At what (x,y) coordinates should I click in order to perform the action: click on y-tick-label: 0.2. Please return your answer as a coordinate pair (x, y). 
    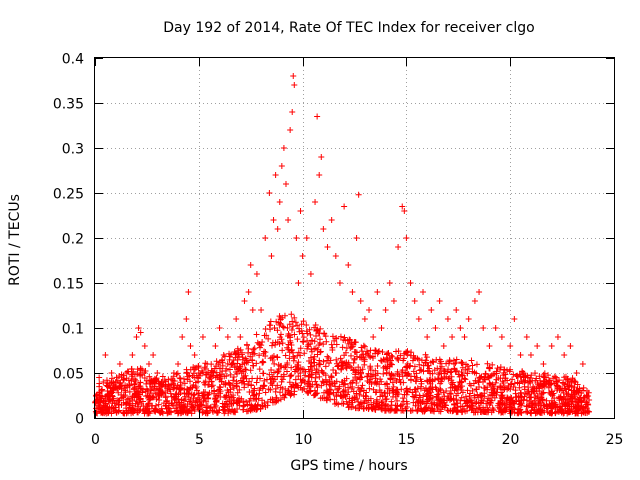
    Looking at the image, I should click on (73, 240).